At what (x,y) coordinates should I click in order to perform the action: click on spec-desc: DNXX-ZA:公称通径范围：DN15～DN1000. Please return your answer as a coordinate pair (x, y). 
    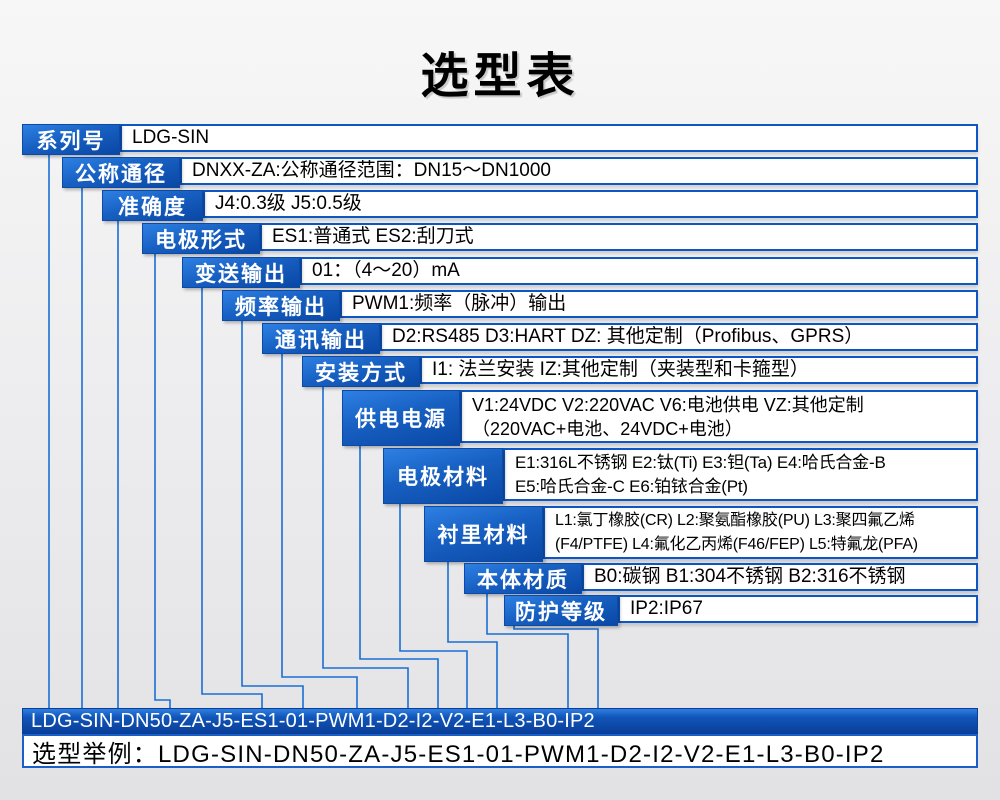
    Looking at the image, I should click on (579, 171).